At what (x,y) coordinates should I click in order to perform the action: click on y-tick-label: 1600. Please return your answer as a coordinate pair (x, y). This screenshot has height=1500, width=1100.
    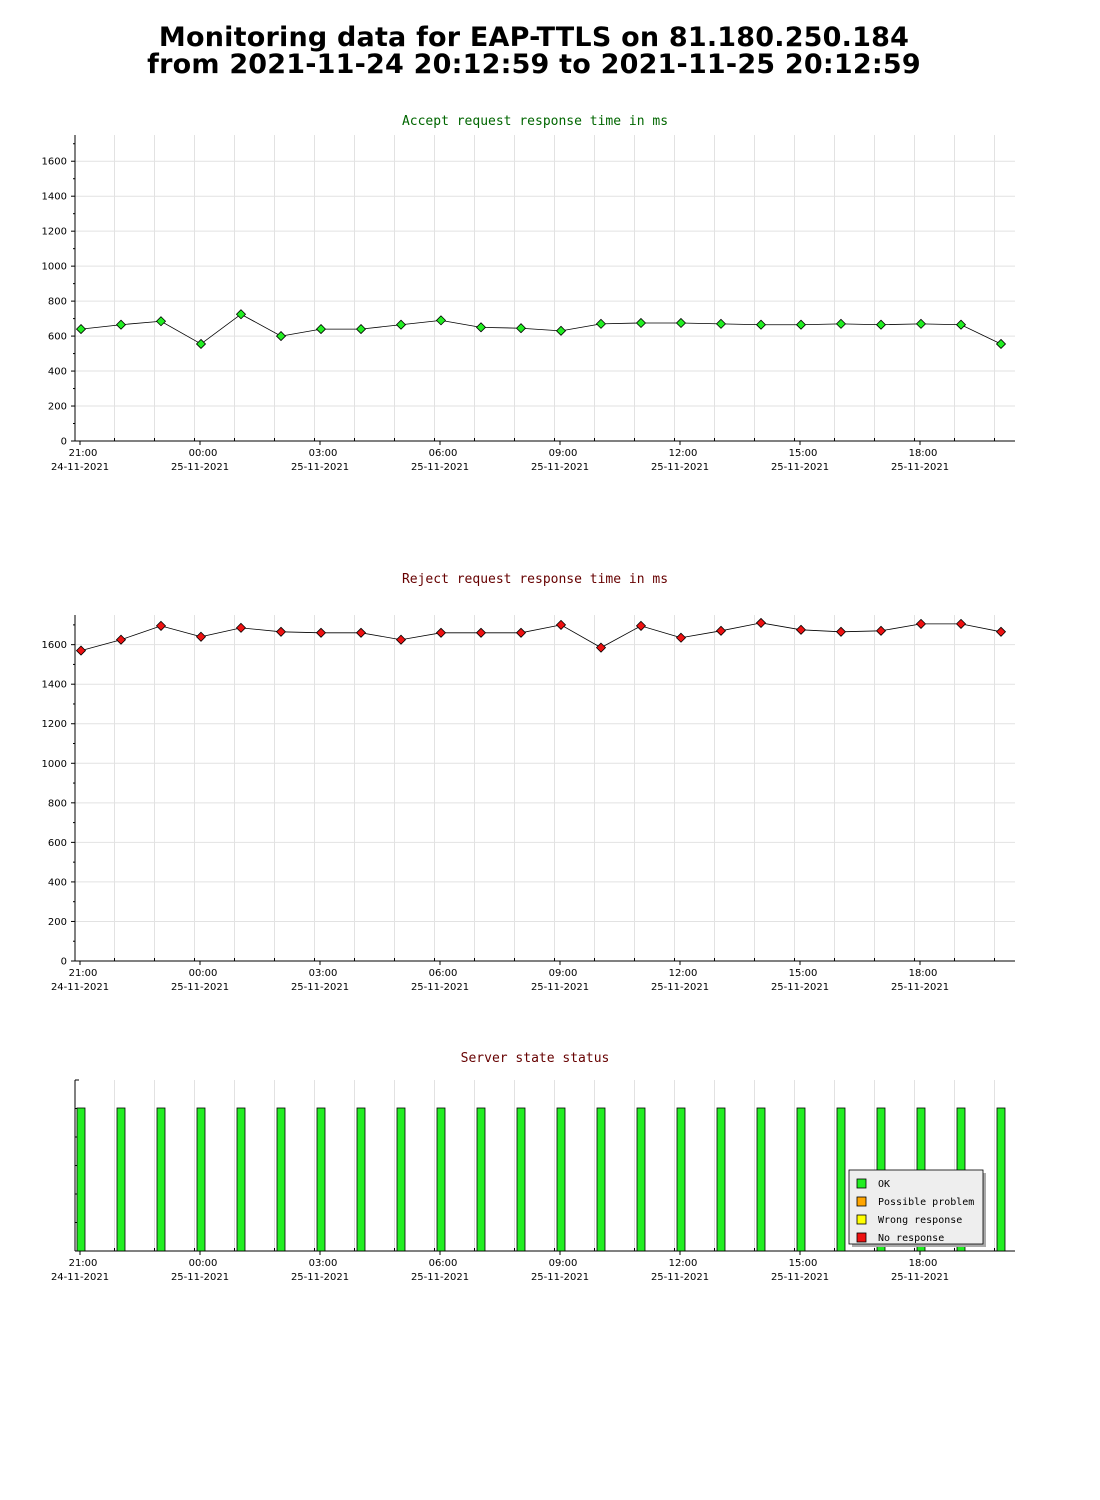
    Looking at the image, I should click on (54, 645).